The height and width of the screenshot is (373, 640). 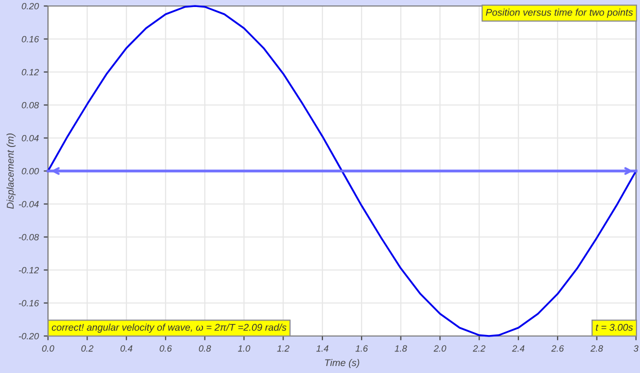 What do you see at coordinates (30, 6) in the screenshot?
I see `y-tick-label: 0.20` at bounding box center [30, 6].